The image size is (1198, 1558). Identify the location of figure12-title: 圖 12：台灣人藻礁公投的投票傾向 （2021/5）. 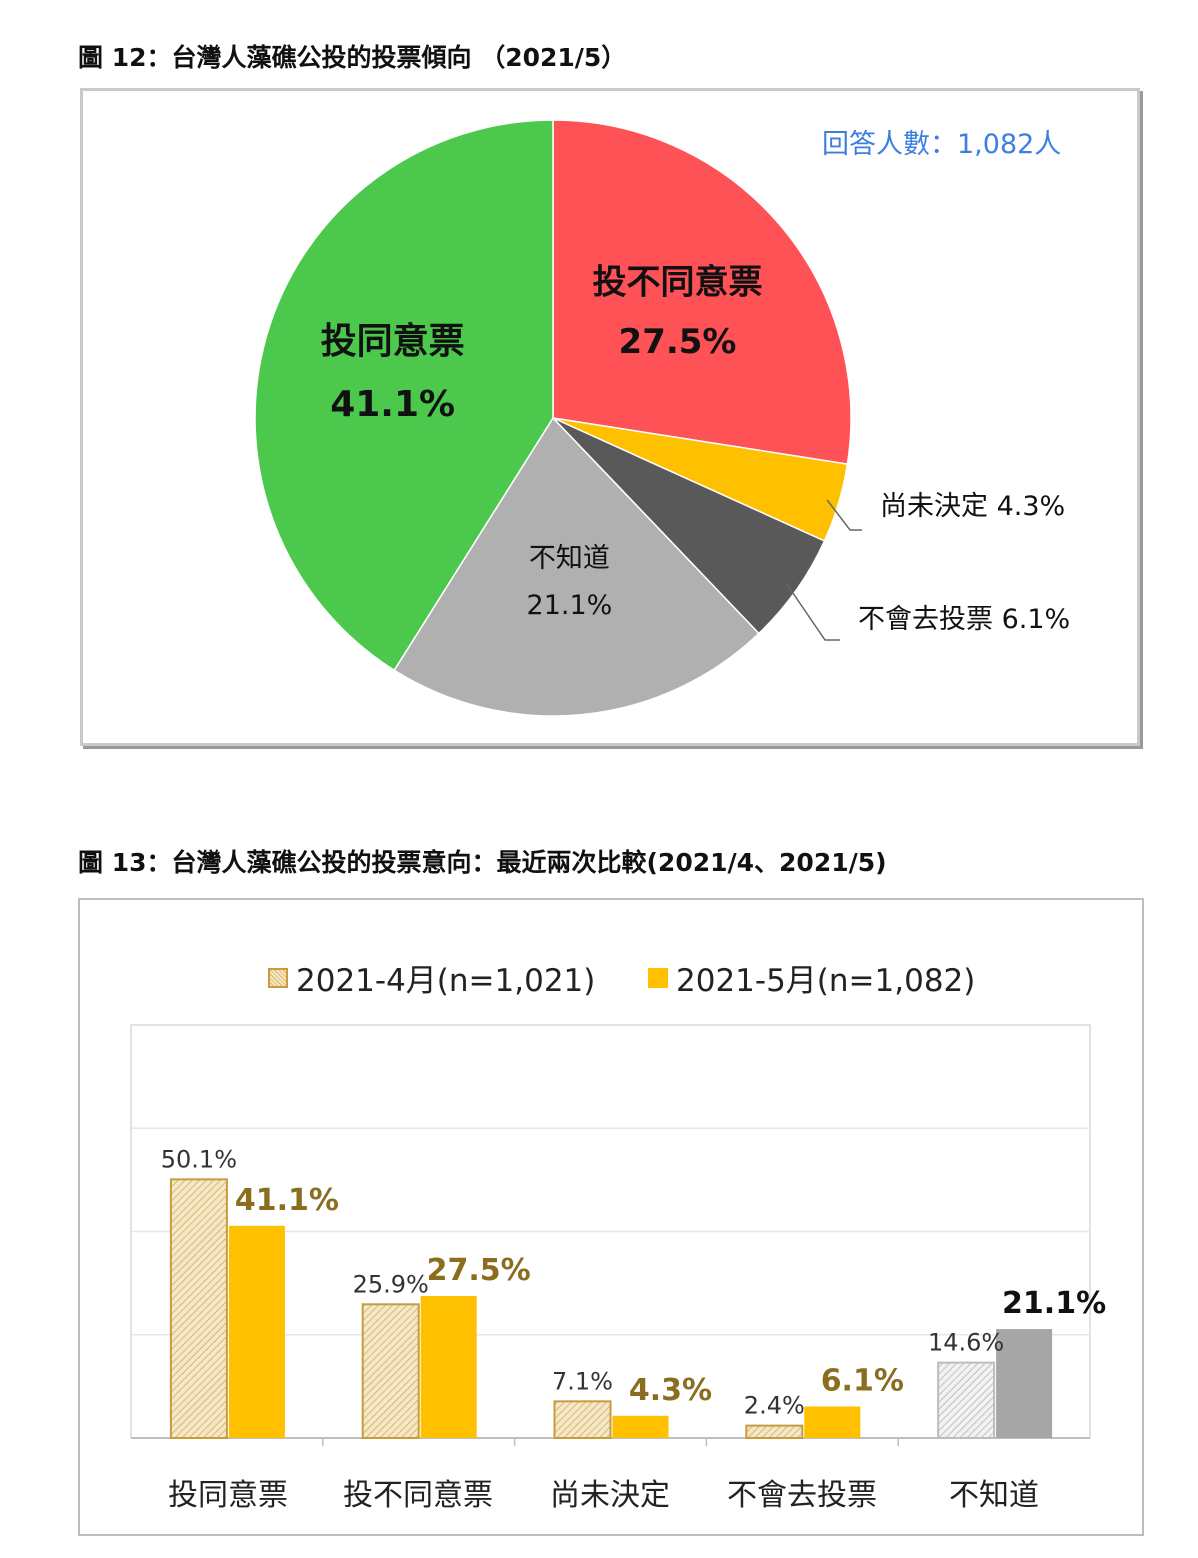
(352, 57).